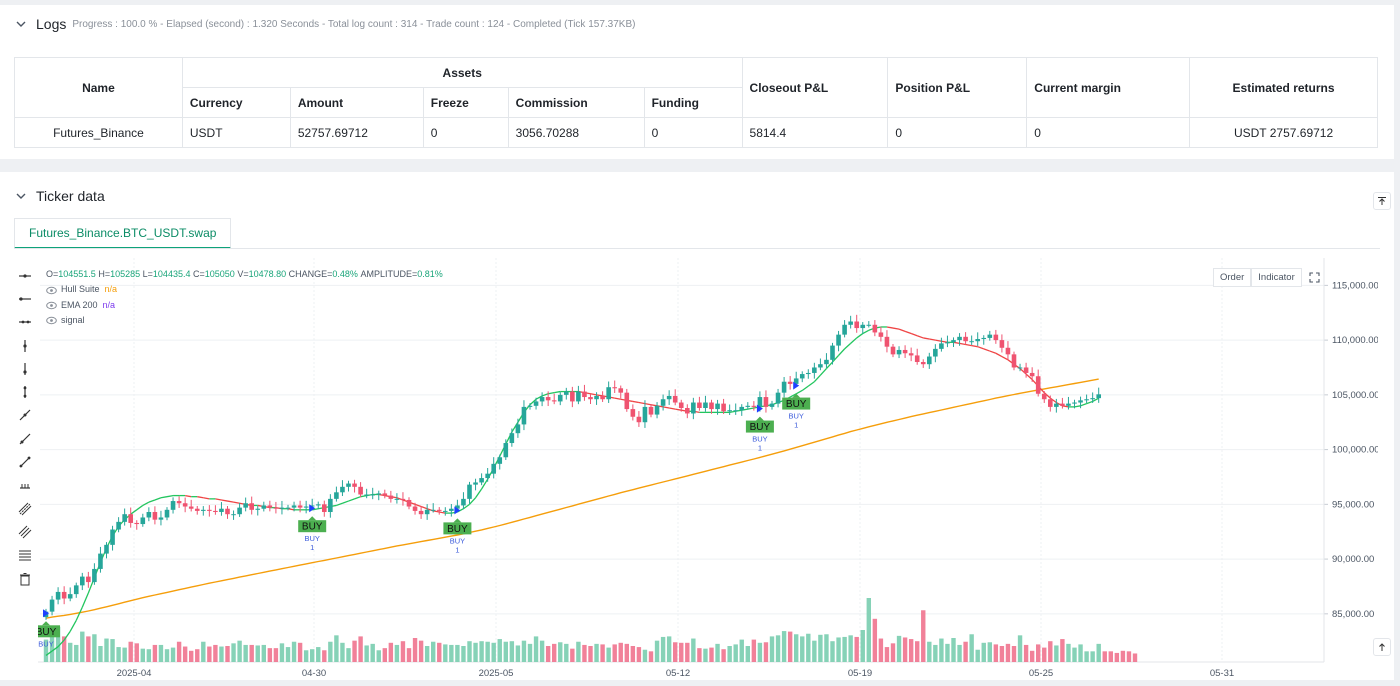 Image resolution: width=1400 pixels, height=686 pixels. Describe the element at coordinates (77, 274) in the screenshot. I see `open-value: 104551.5` at that location.